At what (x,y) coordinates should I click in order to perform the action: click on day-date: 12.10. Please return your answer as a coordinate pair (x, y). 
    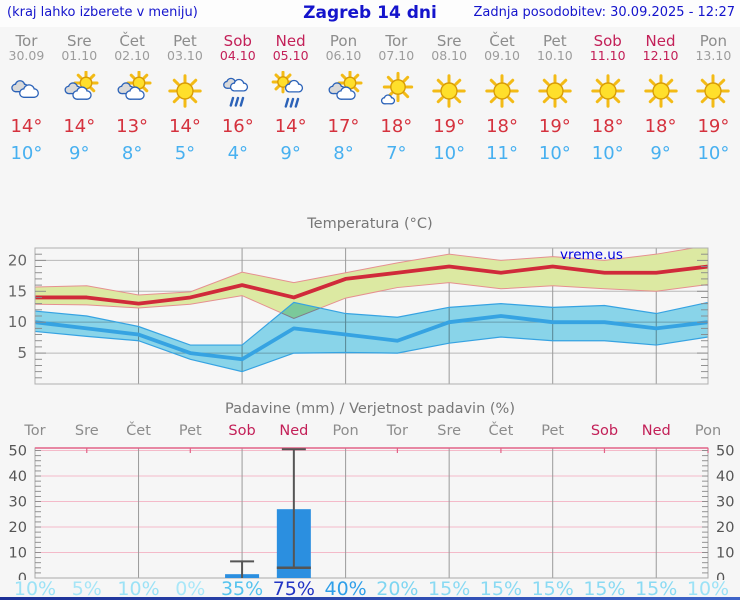
    Looking at the image, I should click on (660, 55).